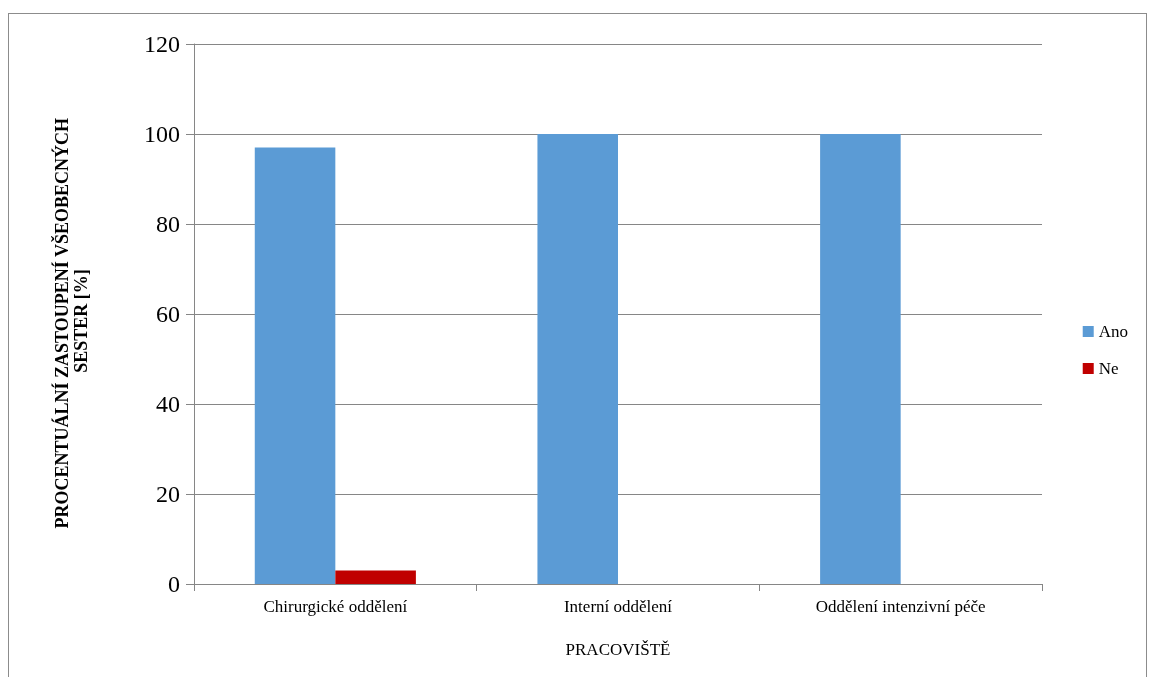 The width and height of the screenshot is (1149, 677). I want to click on y-axis-title: PROCENTUÁLNÍ ZASTOUPENÍ VŠEOBECNÝCH SESTER [%], so click(70, 321).